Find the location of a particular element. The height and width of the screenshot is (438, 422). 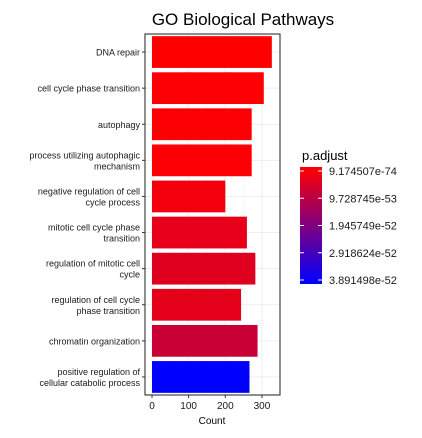

legend-label: 9.728745e-53 is located at coordinates (363, 199).